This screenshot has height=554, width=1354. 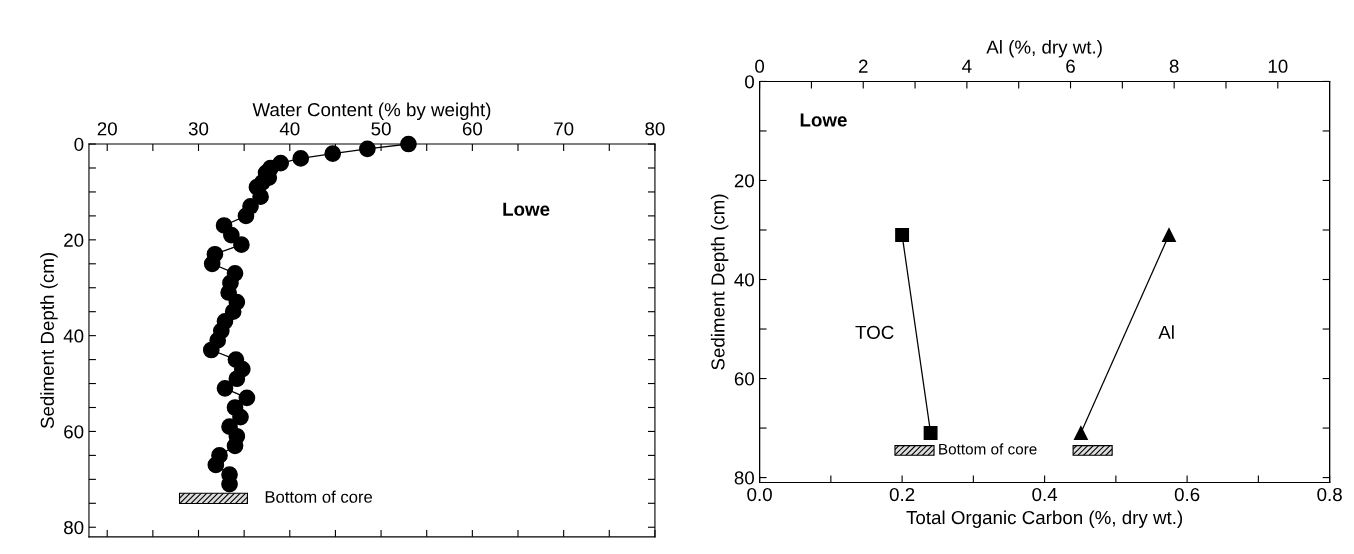 What do you see at coordinates (1329, 494) in the screenshot?
I see `x-tick-label: 0.8` at bounding box center [1329, 494].